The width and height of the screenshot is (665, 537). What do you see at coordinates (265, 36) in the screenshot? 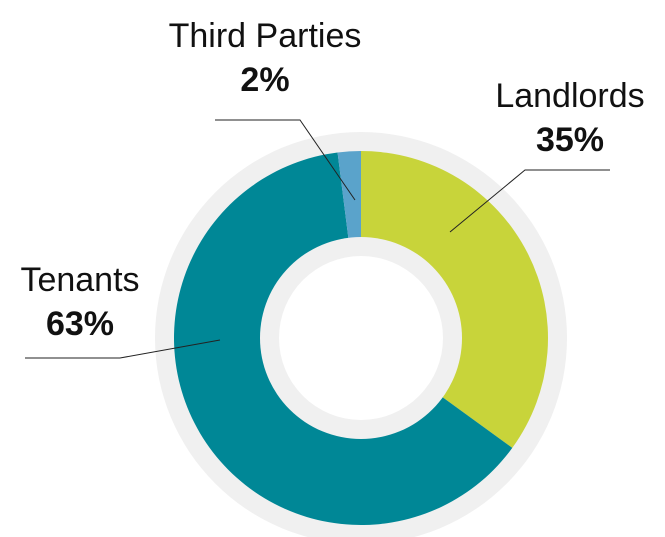
I see `slice-label: Third Parties` at bounding box center [265, 36].